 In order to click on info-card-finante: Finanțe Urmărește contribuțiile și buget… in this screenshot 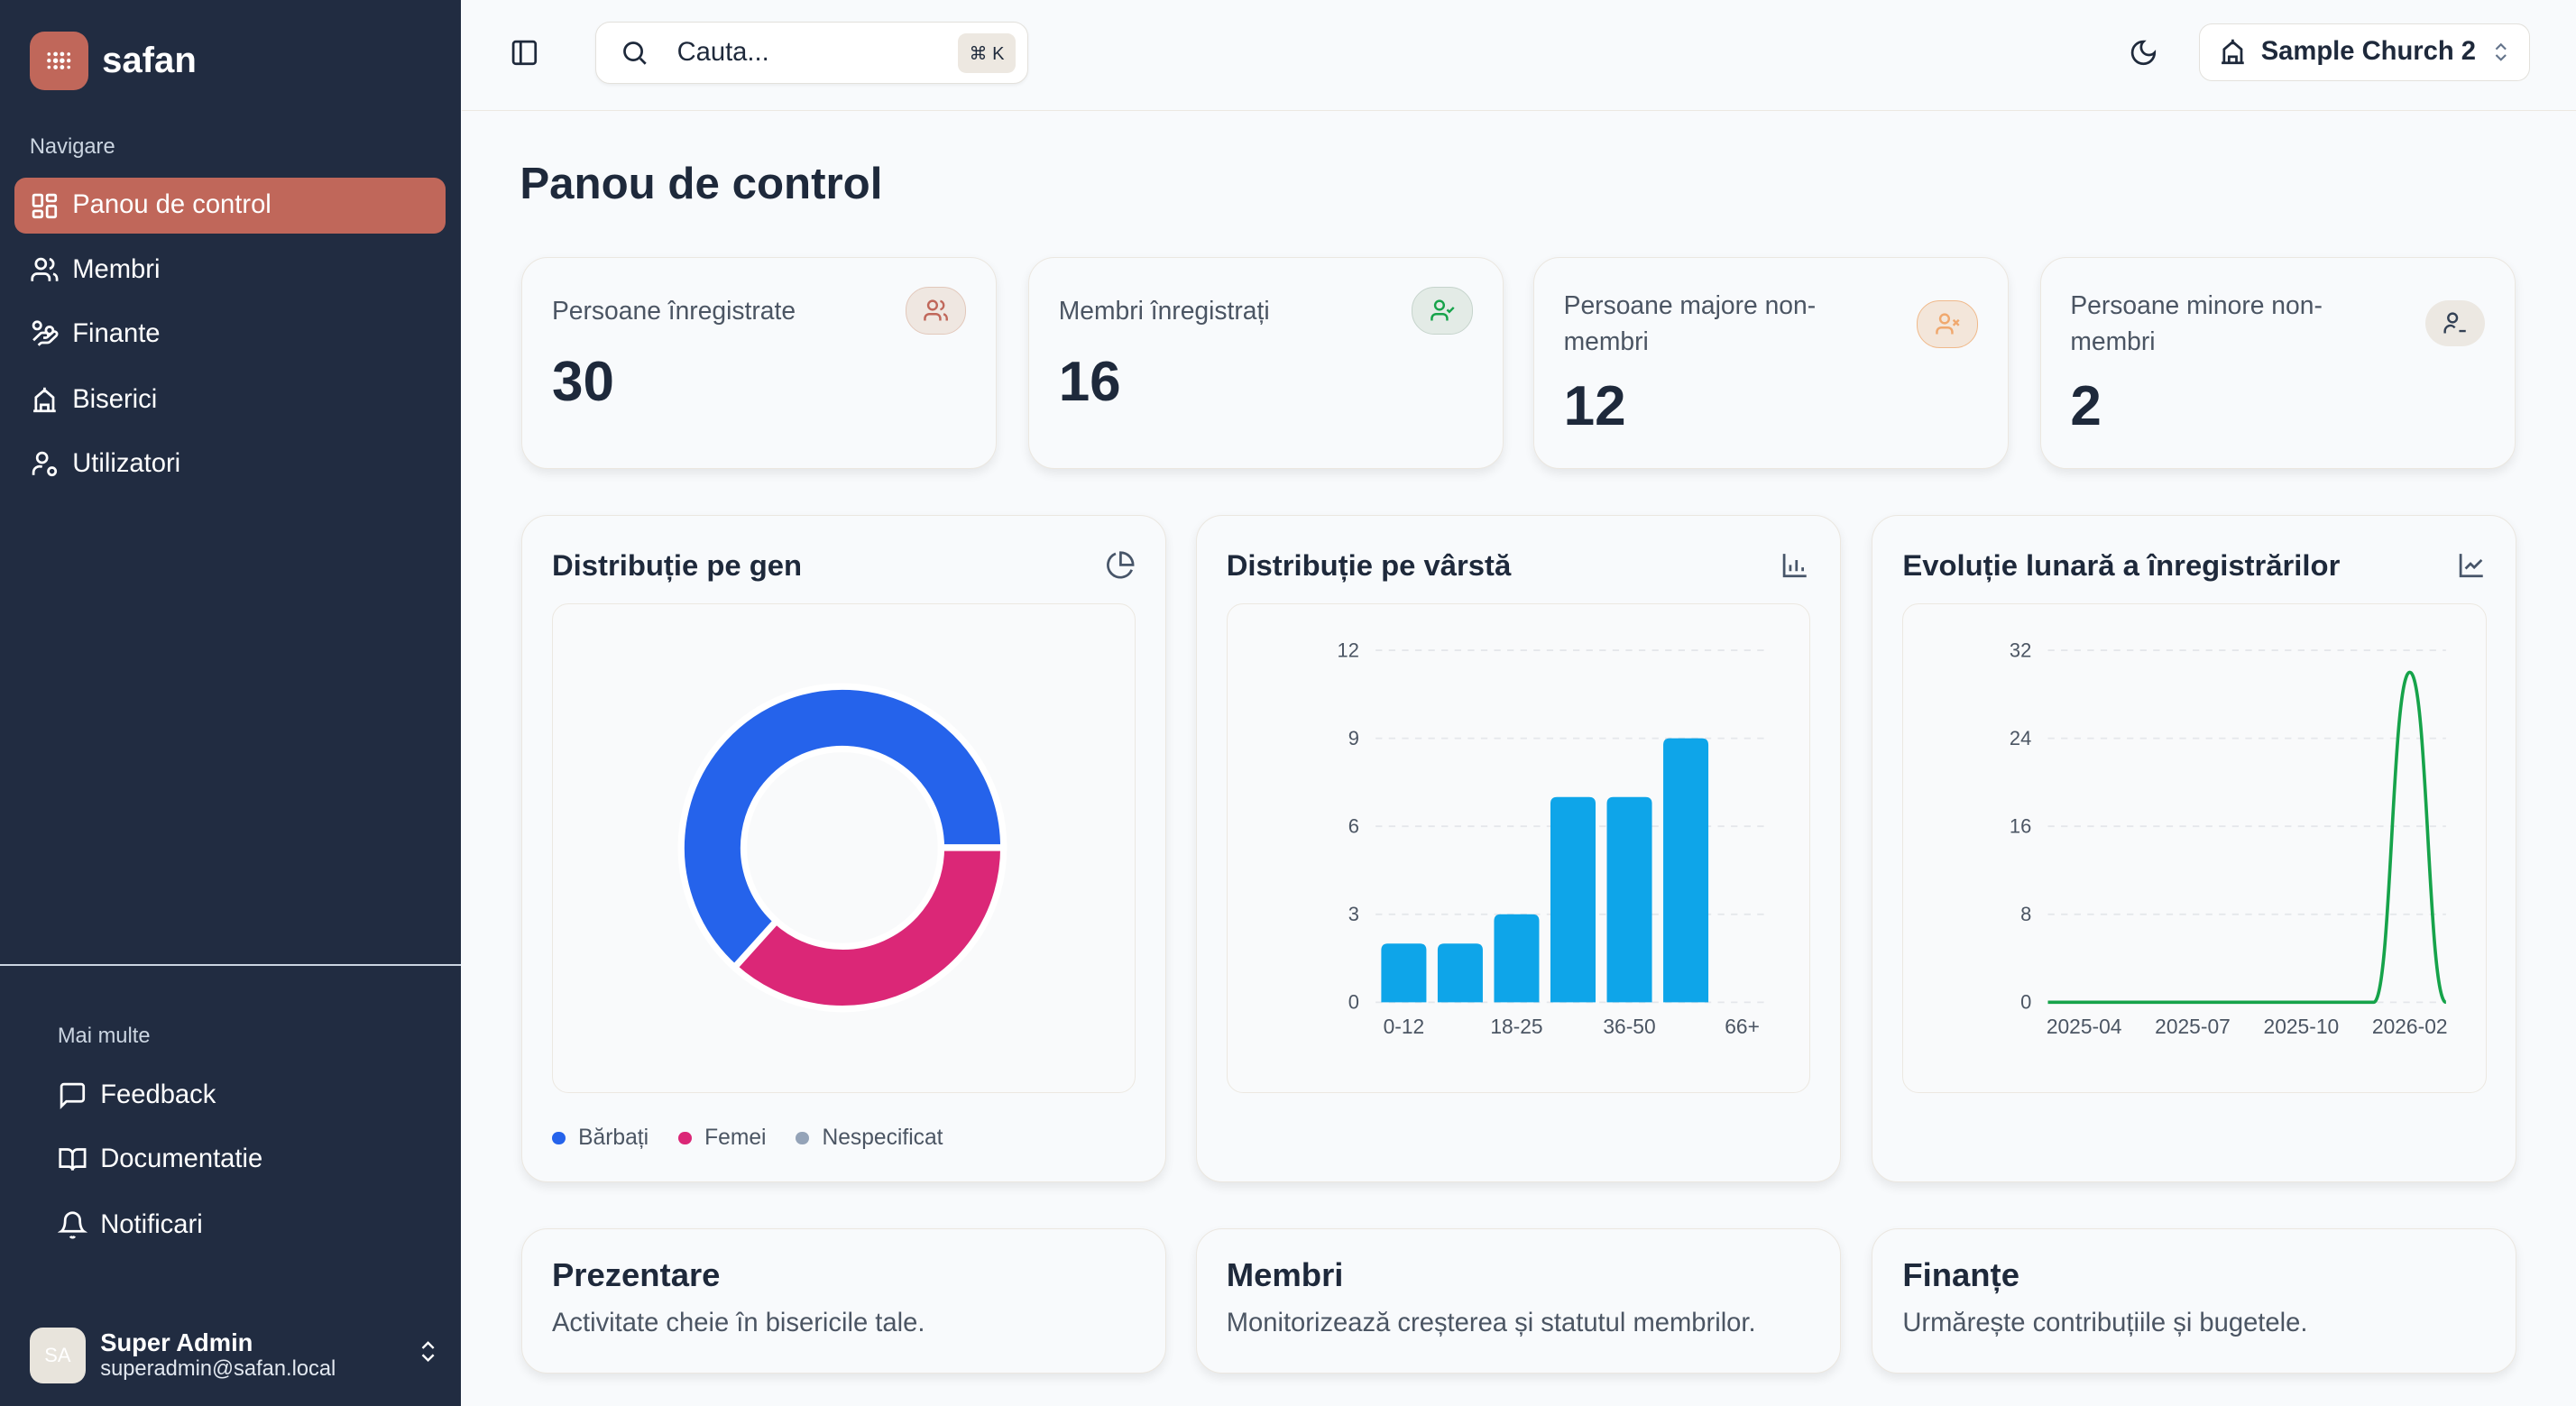, I will do `click(2195, 1301)`.